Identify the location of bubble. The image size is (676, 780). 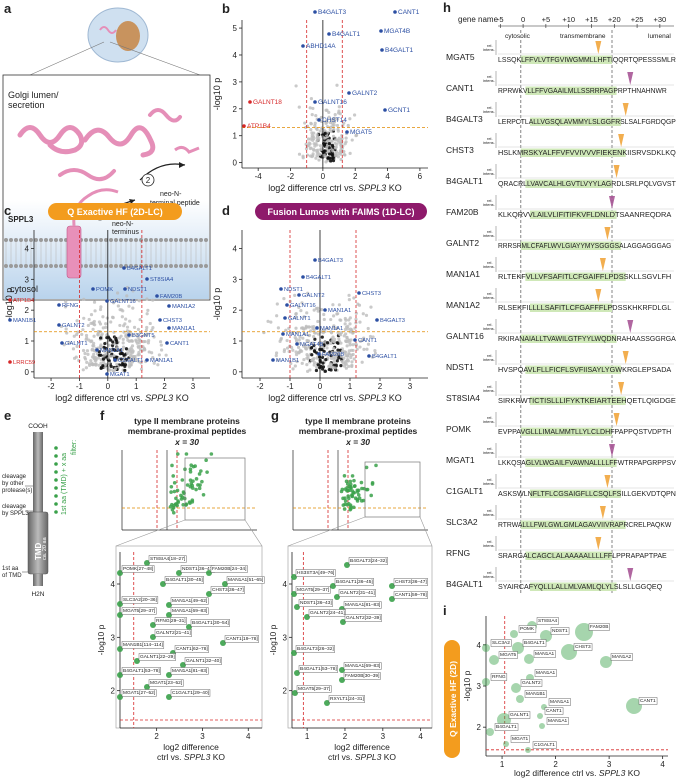
(546, 636).